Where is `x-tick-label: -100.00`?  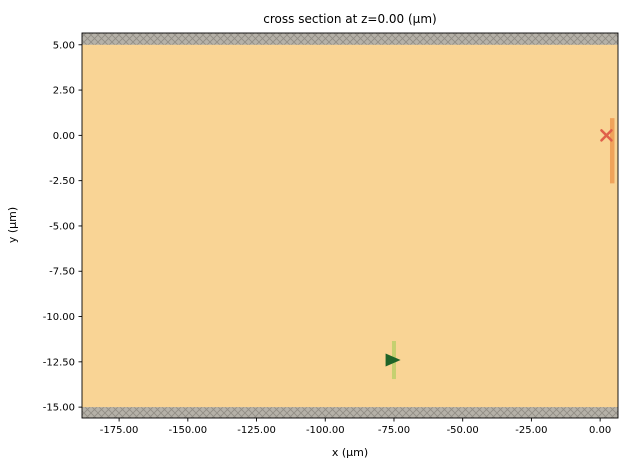
x-tick-label: -100.00 is located at coordinates (325, 430).